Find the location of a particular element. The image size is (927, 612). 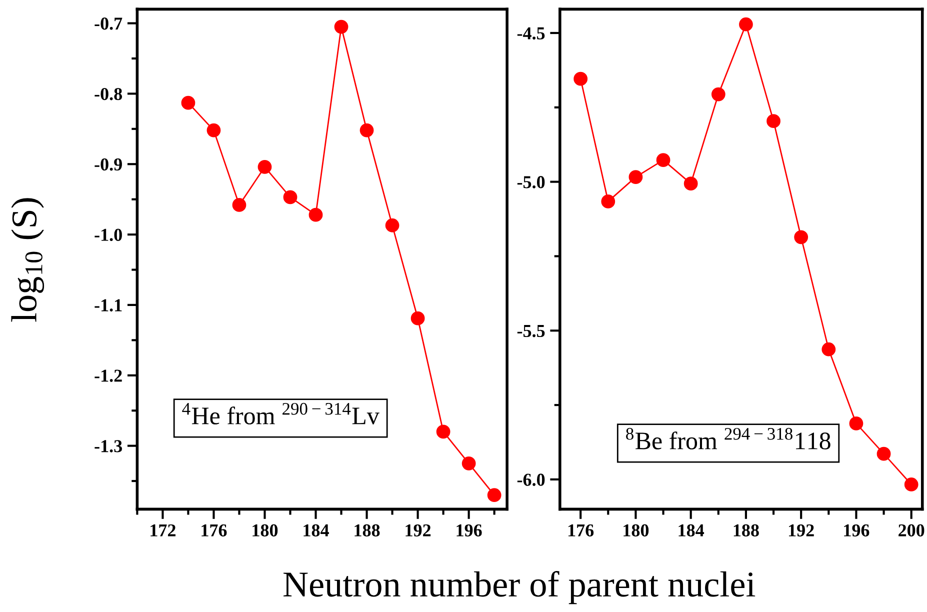

y-tick-label: -1.3 is located at coordinates (108, 446).